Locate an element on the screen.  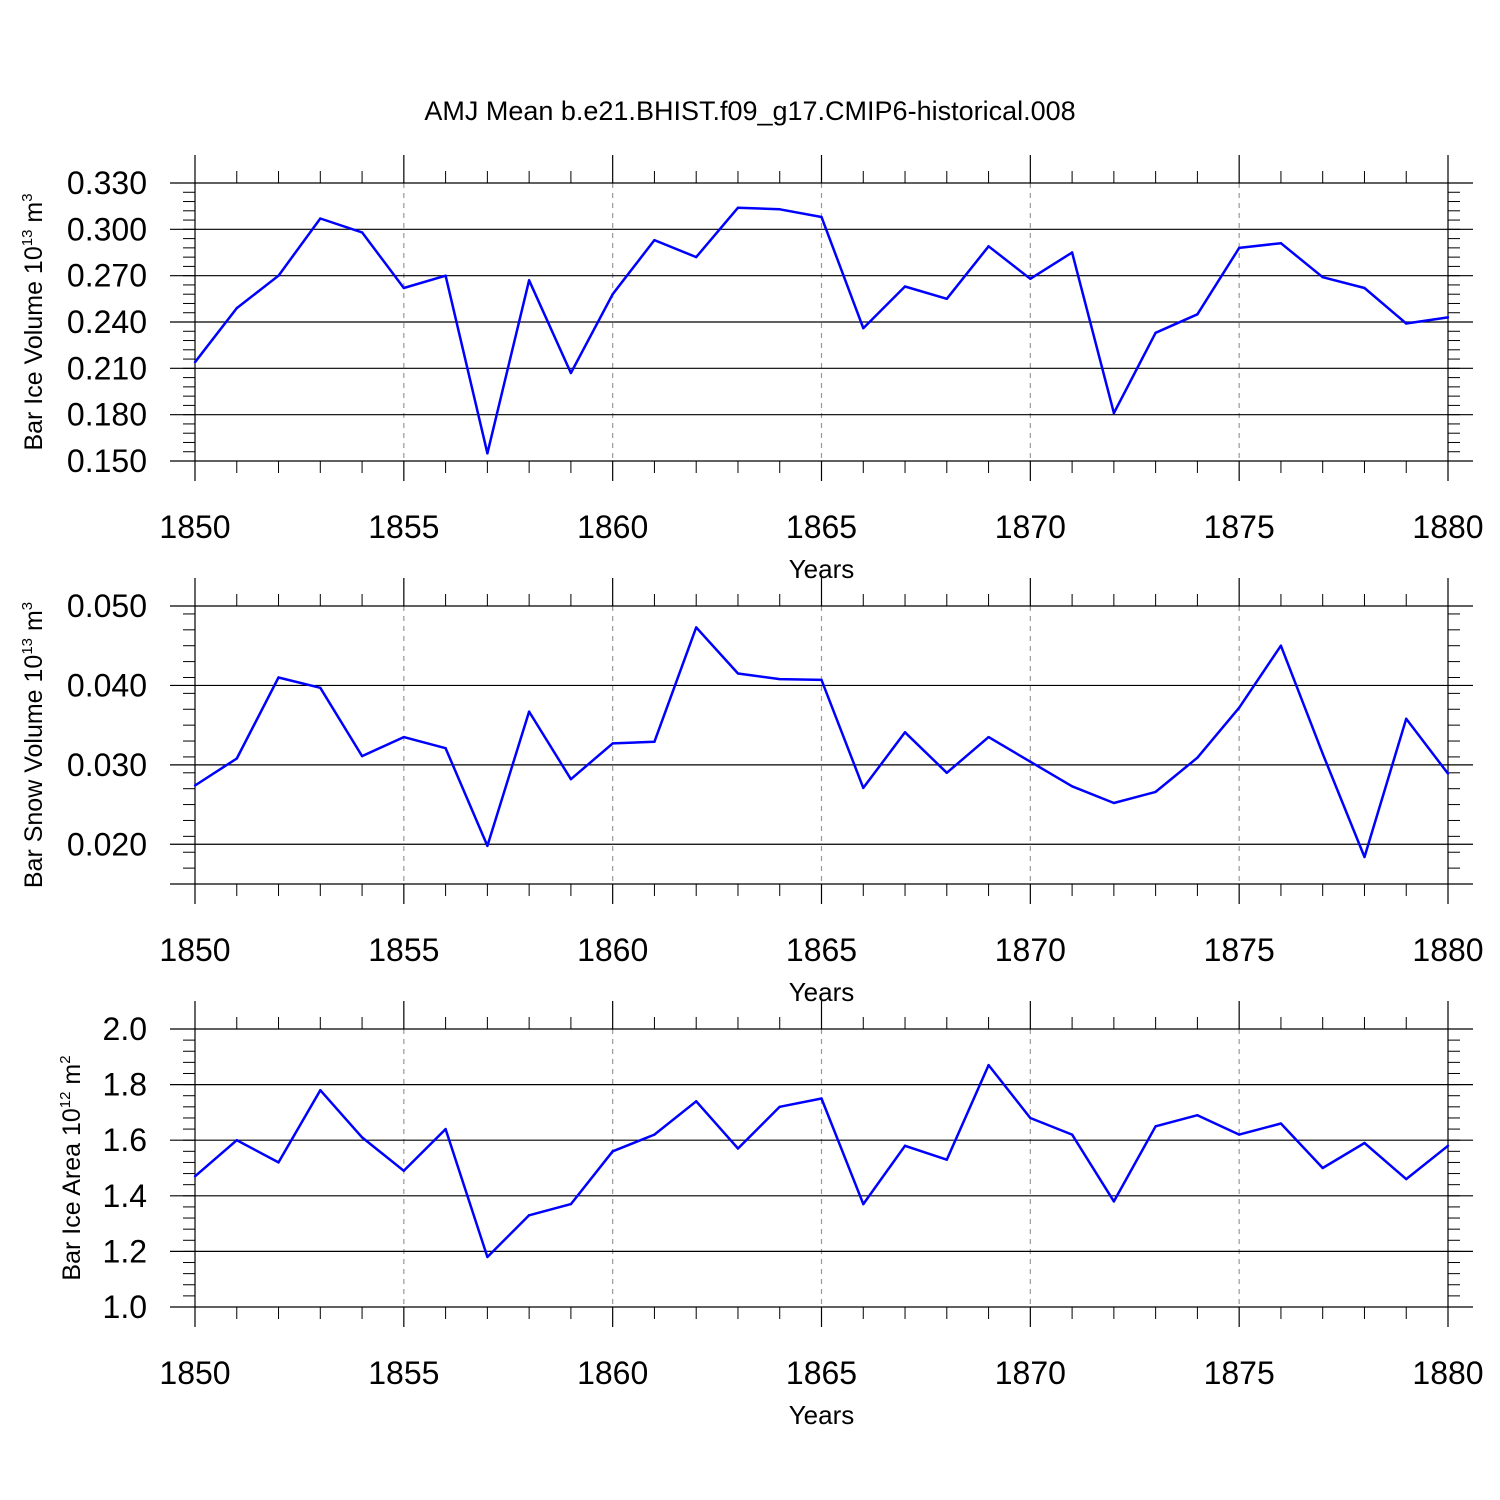
y-axis-label-exponent: 13 is located at coordinates (27, 646).